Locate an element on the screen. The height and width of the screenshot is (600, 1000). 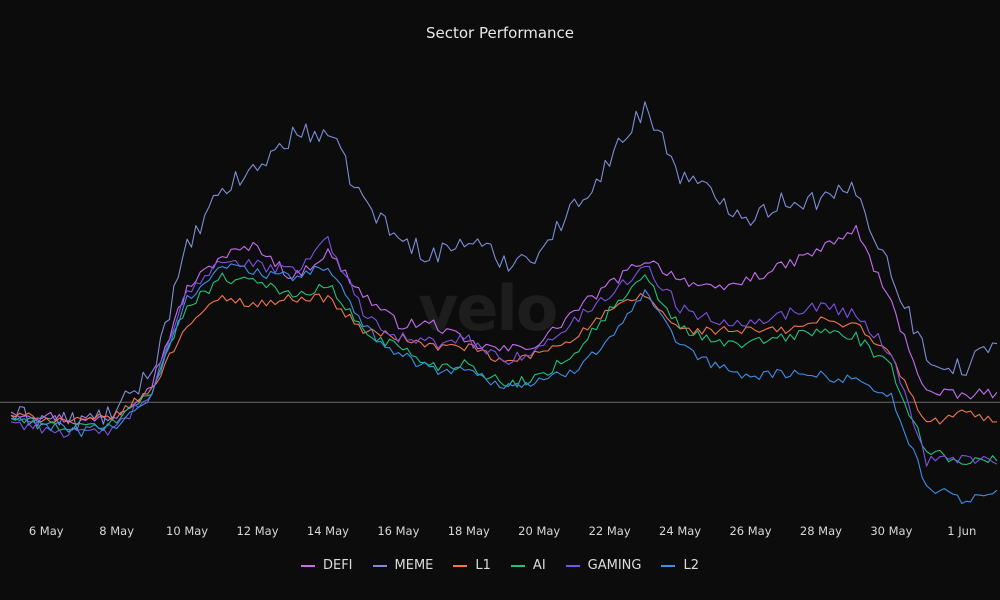
legend-label: DEFI is located at coordinates (337, 565).